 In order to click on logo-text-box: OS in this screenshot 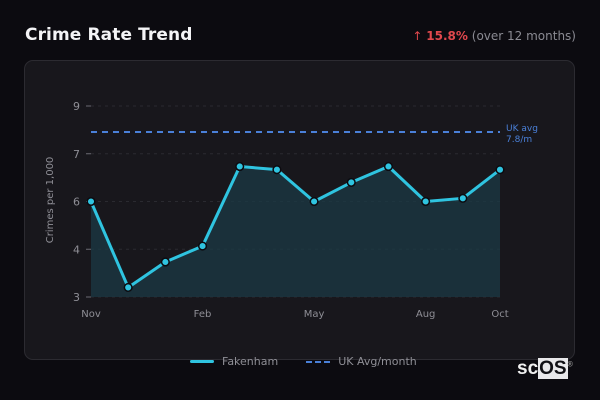, I will do `click(553, 368)`.